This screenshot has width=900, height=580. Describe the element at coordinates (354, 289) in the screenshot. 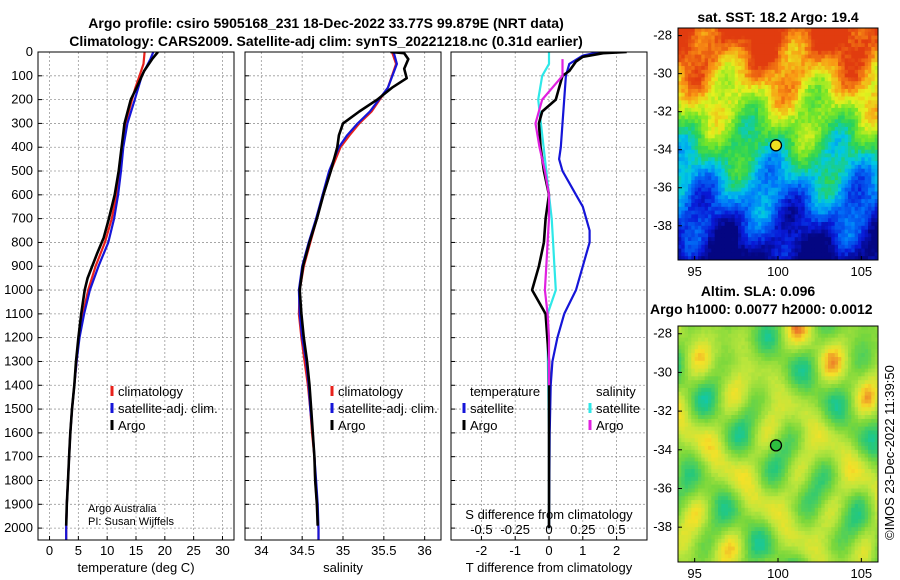

I see `series-line-argo` at that location.